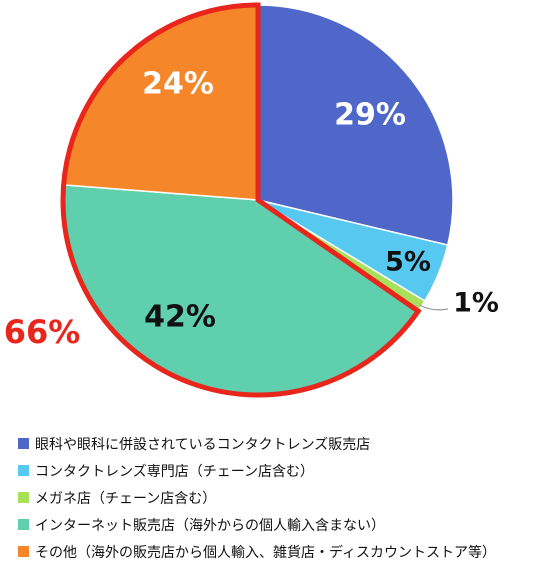 The width and height of the screenshot is (536, 571). I want to click on legend-label: インターネット販売店（海外からの個人輸入含まない）, so click(210, 525).